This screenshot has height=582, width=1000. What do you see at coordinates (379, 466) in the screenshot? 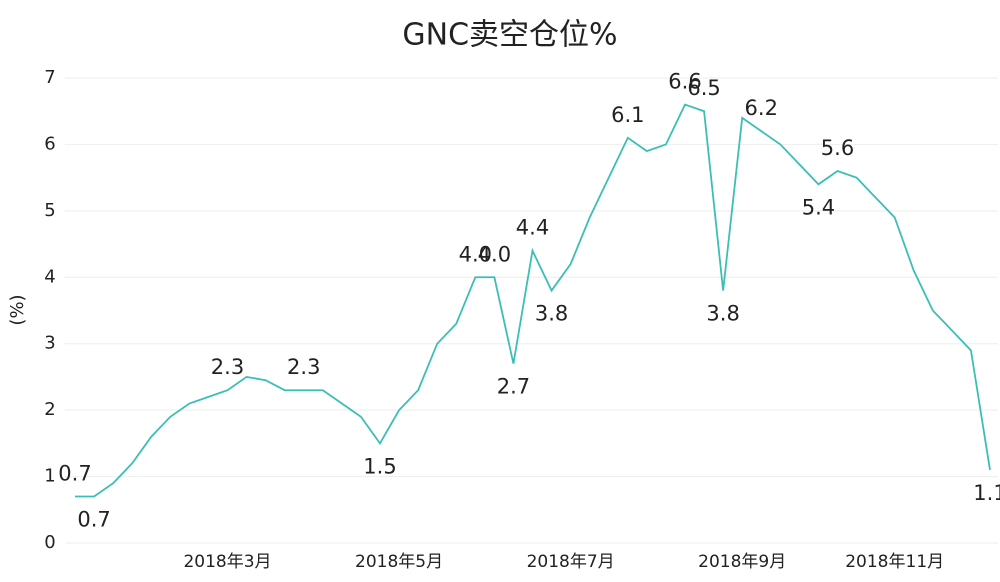
I see `data-label: 1.5` at bounding box center [379, 466].